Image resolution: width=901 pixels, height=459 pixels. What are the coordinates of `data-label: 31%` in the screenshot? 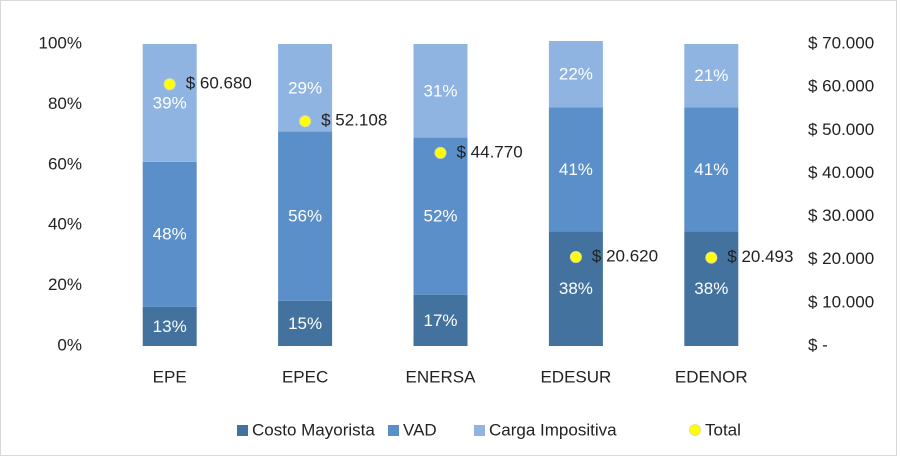 It's located at (440, 90).